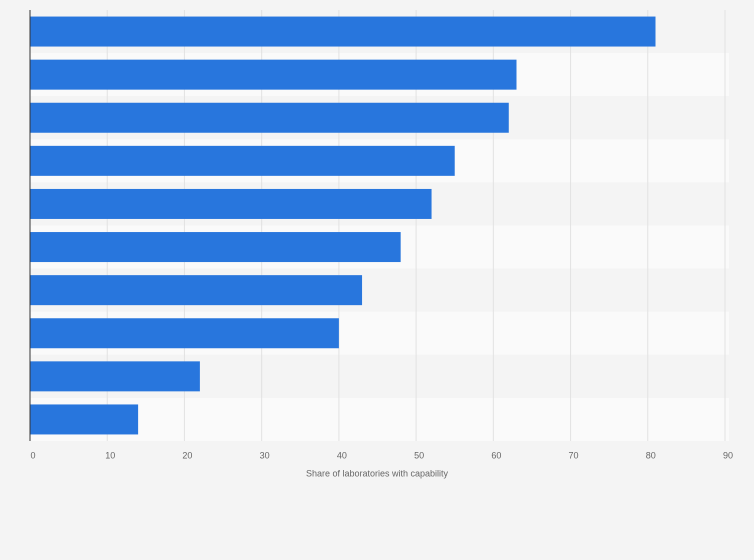 This screenshot has width=754, height=560. I want to click on x-tick-label: 50, so click(419, 455).